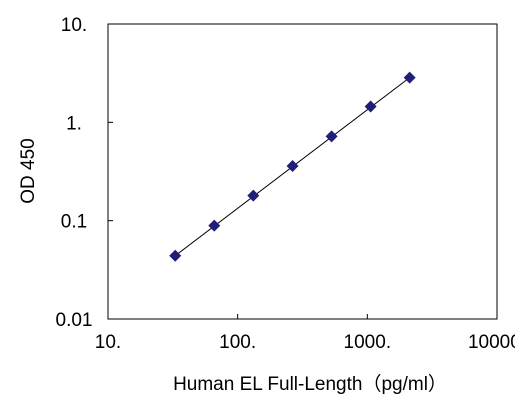 The height and width of the screenshot is (401, 515). What do you see at coordinates (74, 320) in the screenshot?
I see `y-tick-label: 0.01` at bounding box center [74, 320].